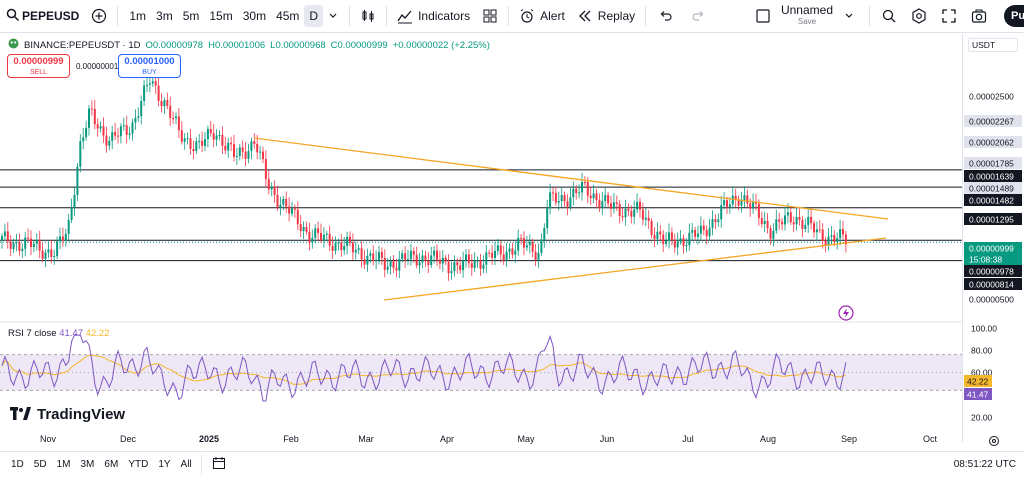 The image size is (1024, 477). I want to click on currency-select: USDT, so click(993, 45).